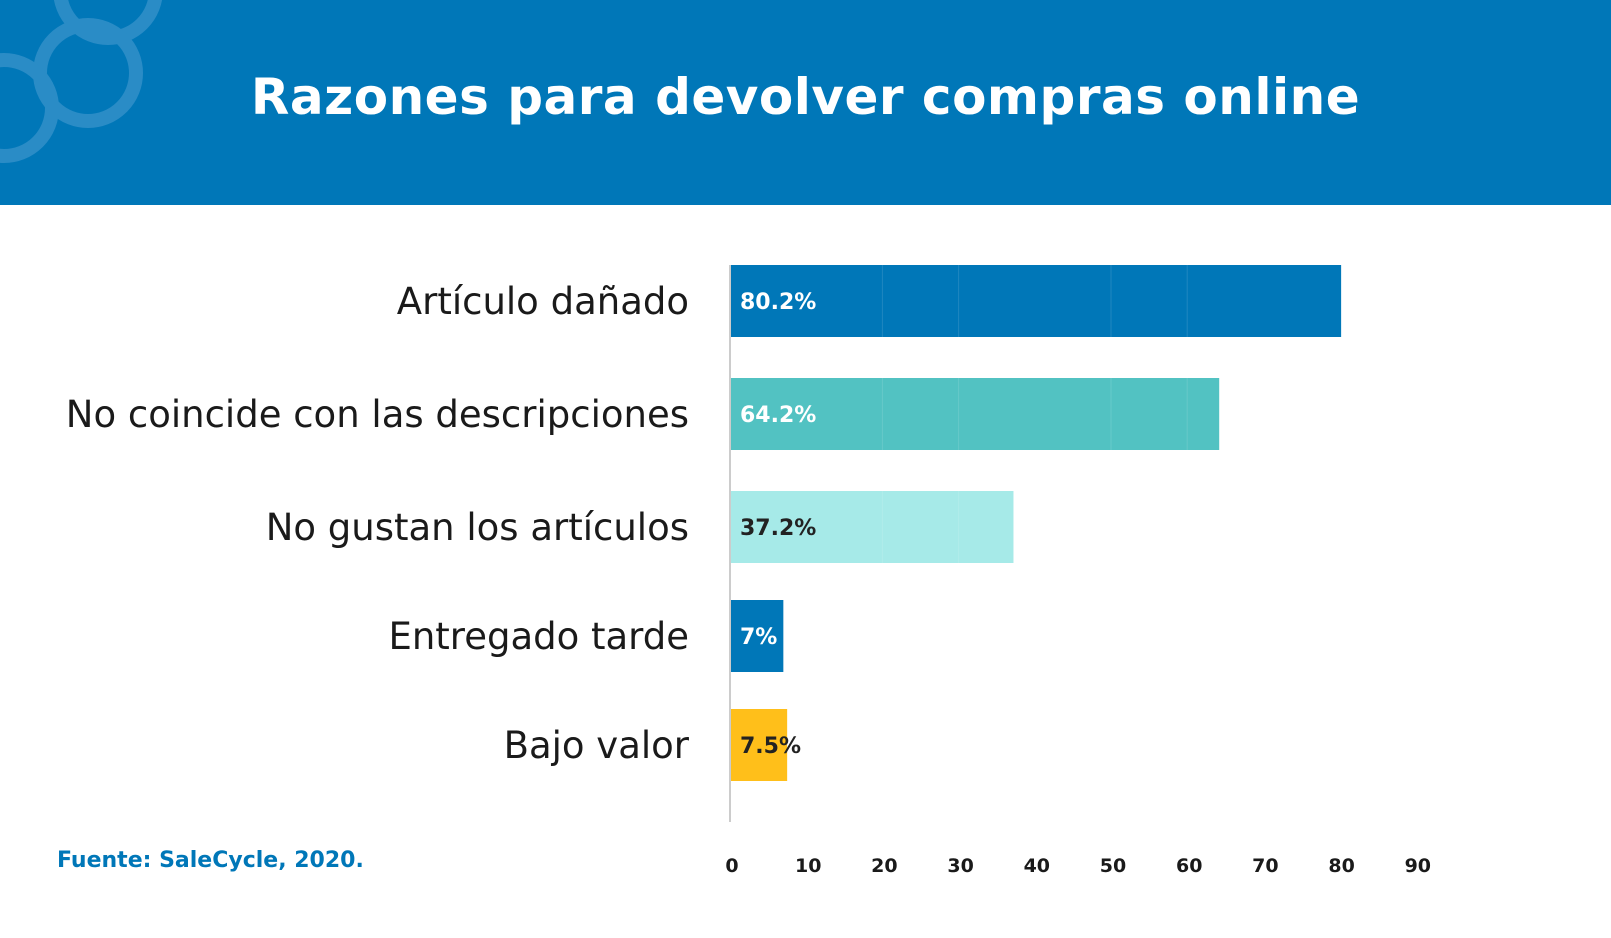 Image resolution: width=1611 pixels, height=938 pixels. Describe the element at coordinates (805, 97) in the screenshot. I see `page-title: Razones para devolver compras online` at that location.